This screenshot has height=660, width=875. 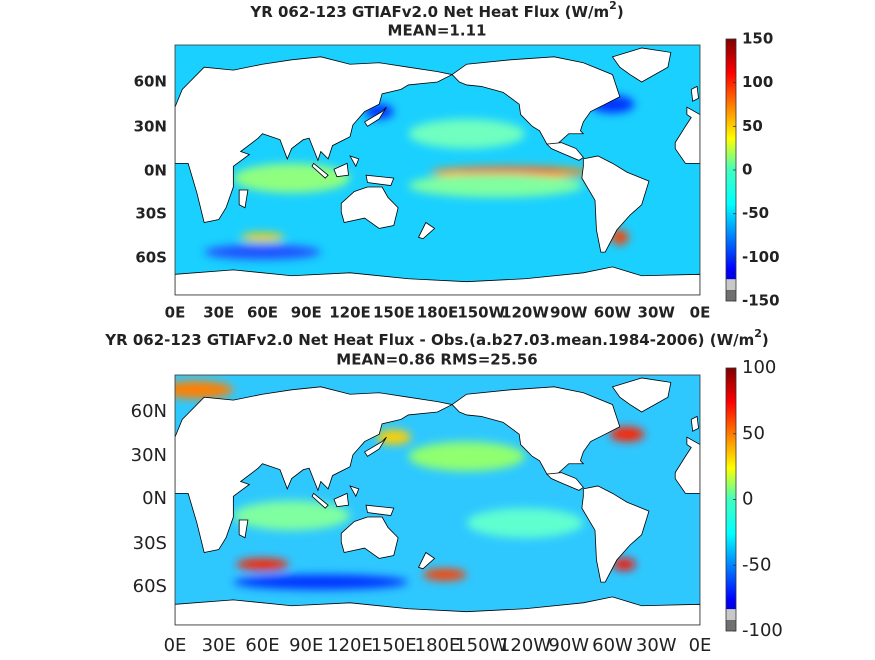 I want to click on panel-subtitle: MEAN=1.11, so click(x=437, y=31).